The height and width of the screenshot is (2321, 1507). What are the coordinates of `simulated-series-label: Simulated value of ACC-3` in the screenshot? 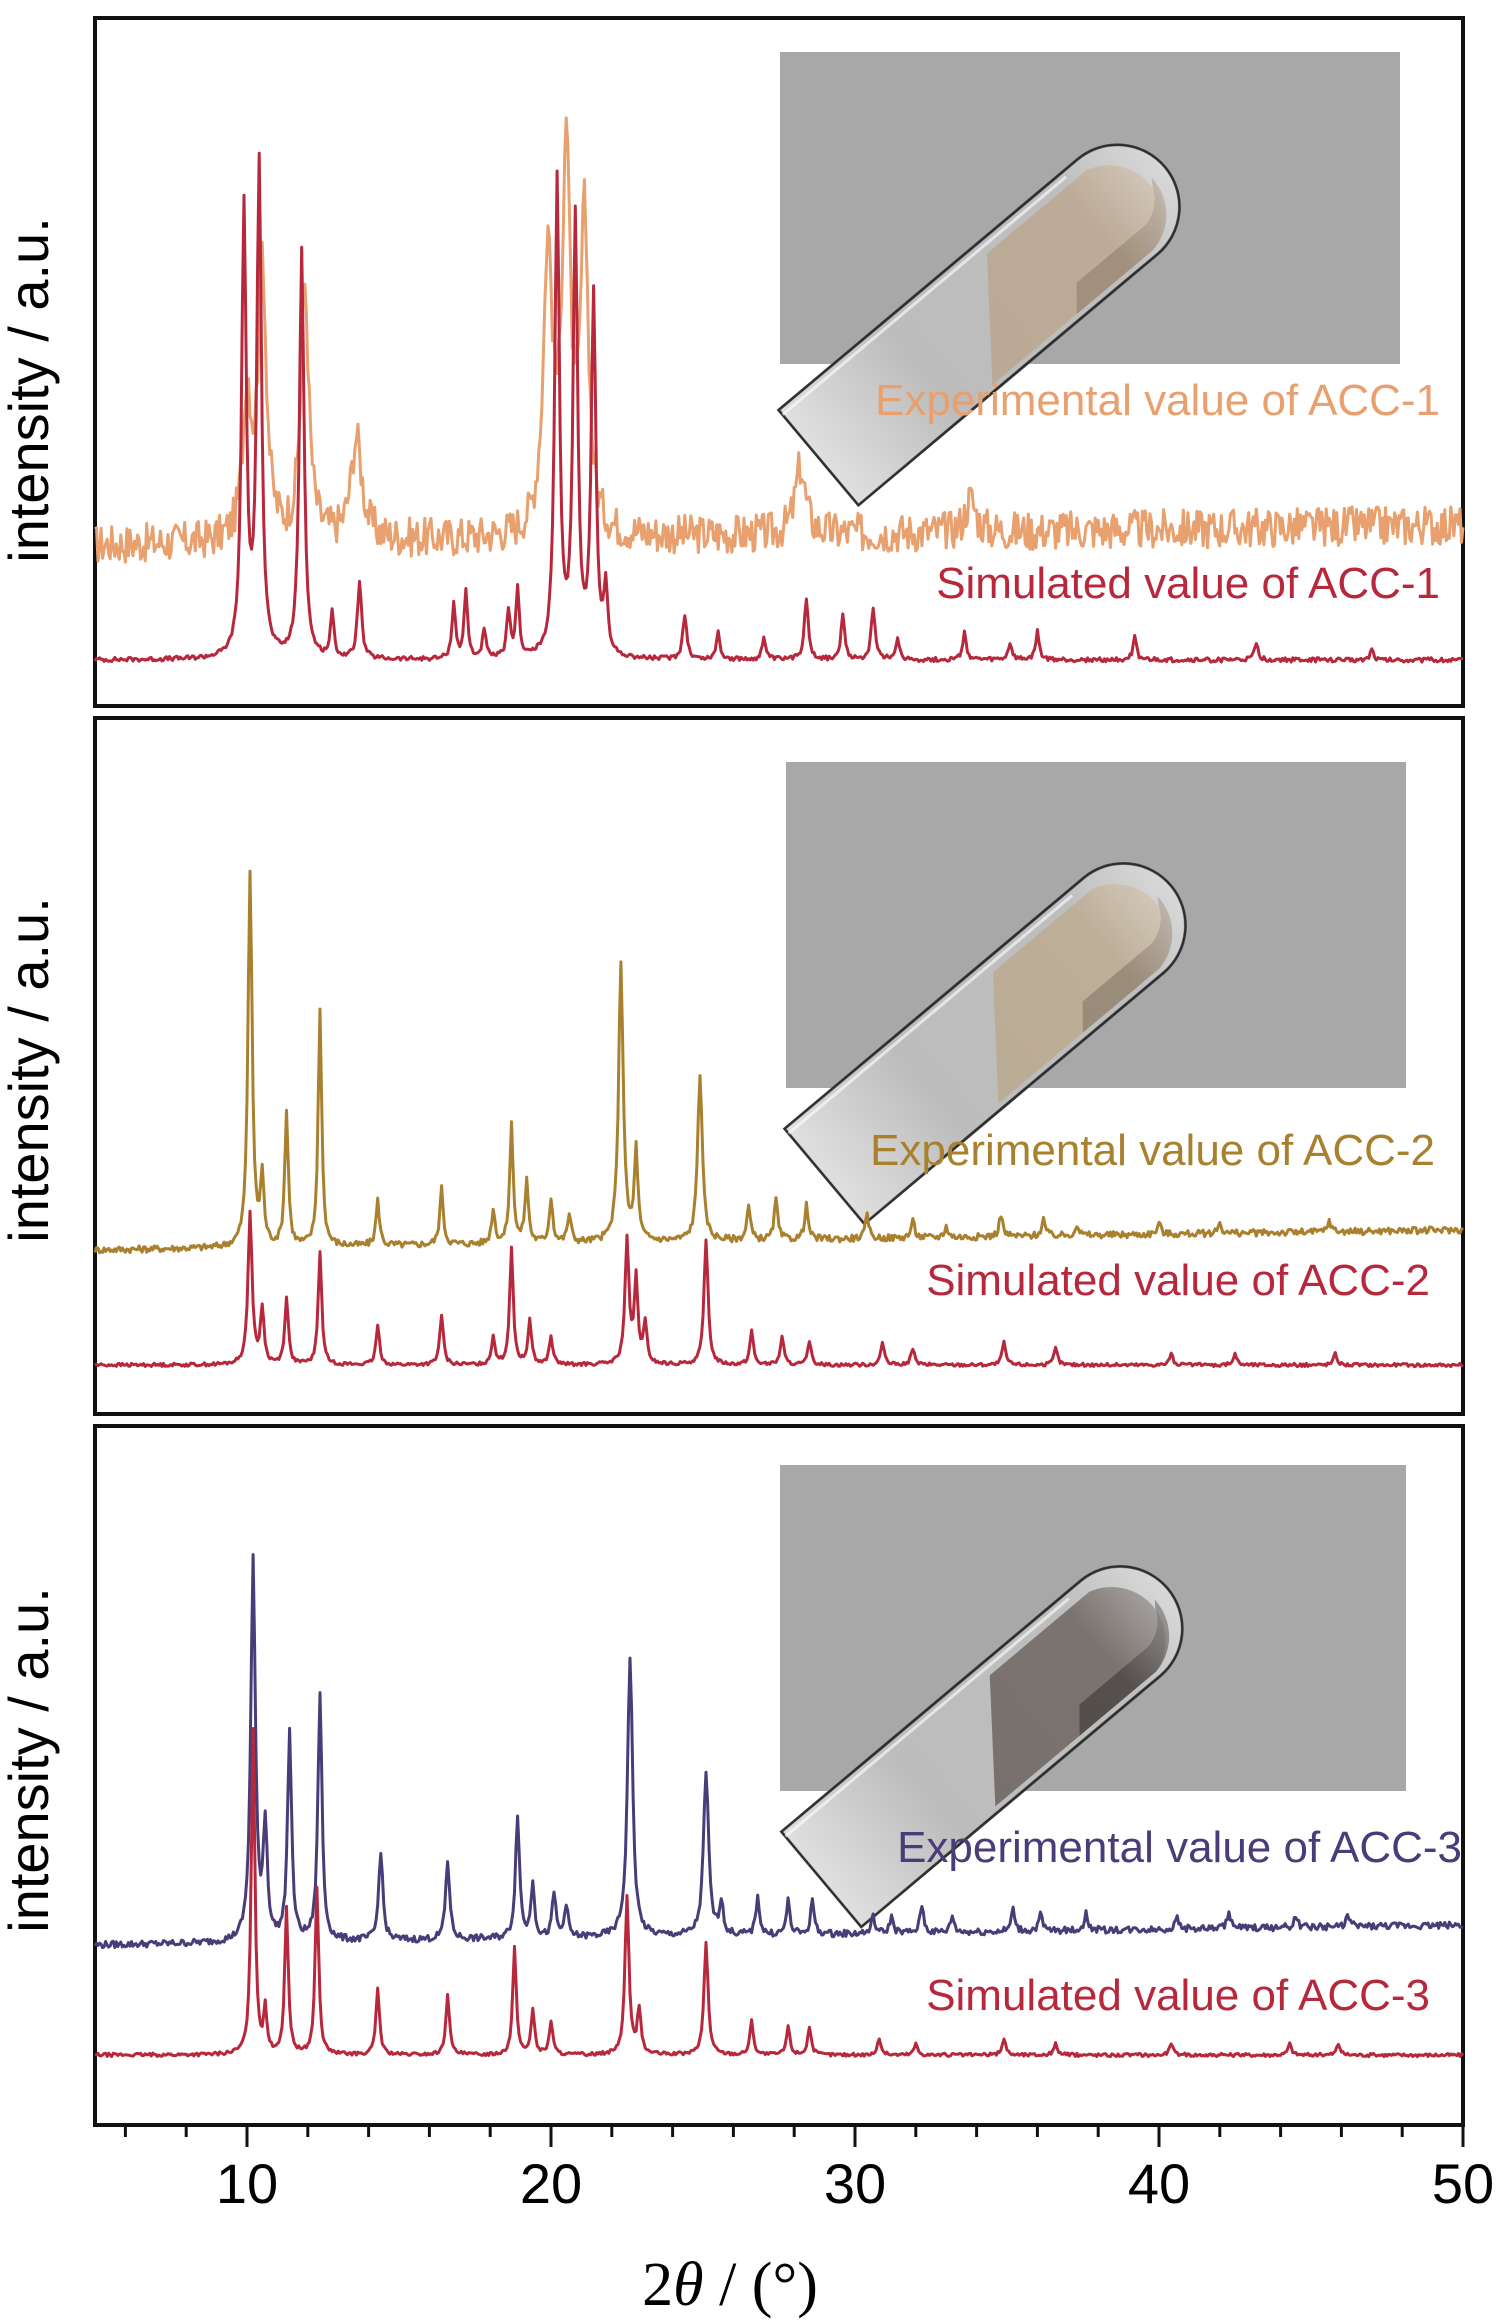 It's located at (1178, 1995).